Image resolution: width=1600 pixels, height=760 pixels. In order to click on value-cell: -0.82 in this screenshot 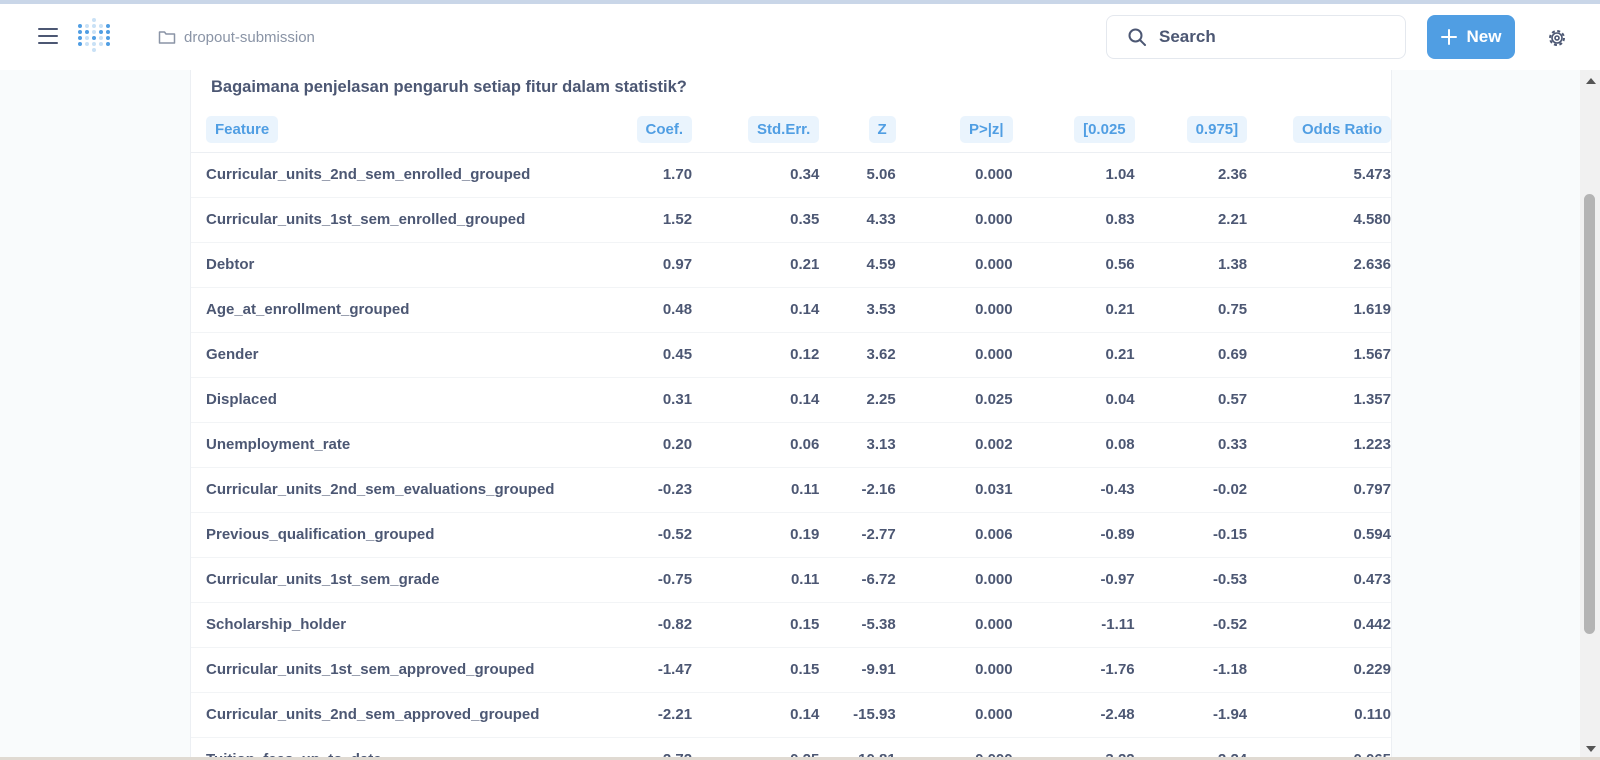, I will do `click(645, 625)`.